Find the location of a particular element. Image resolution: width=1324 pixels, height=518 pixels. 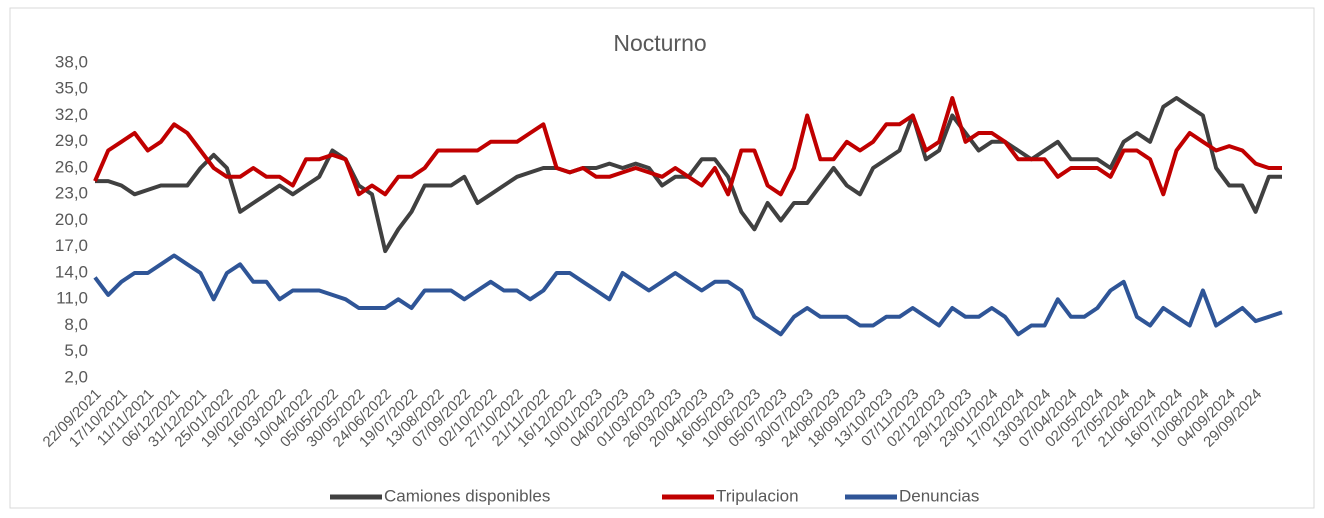

y-tick-label: 35,0 is located at coordinates (71, 88).